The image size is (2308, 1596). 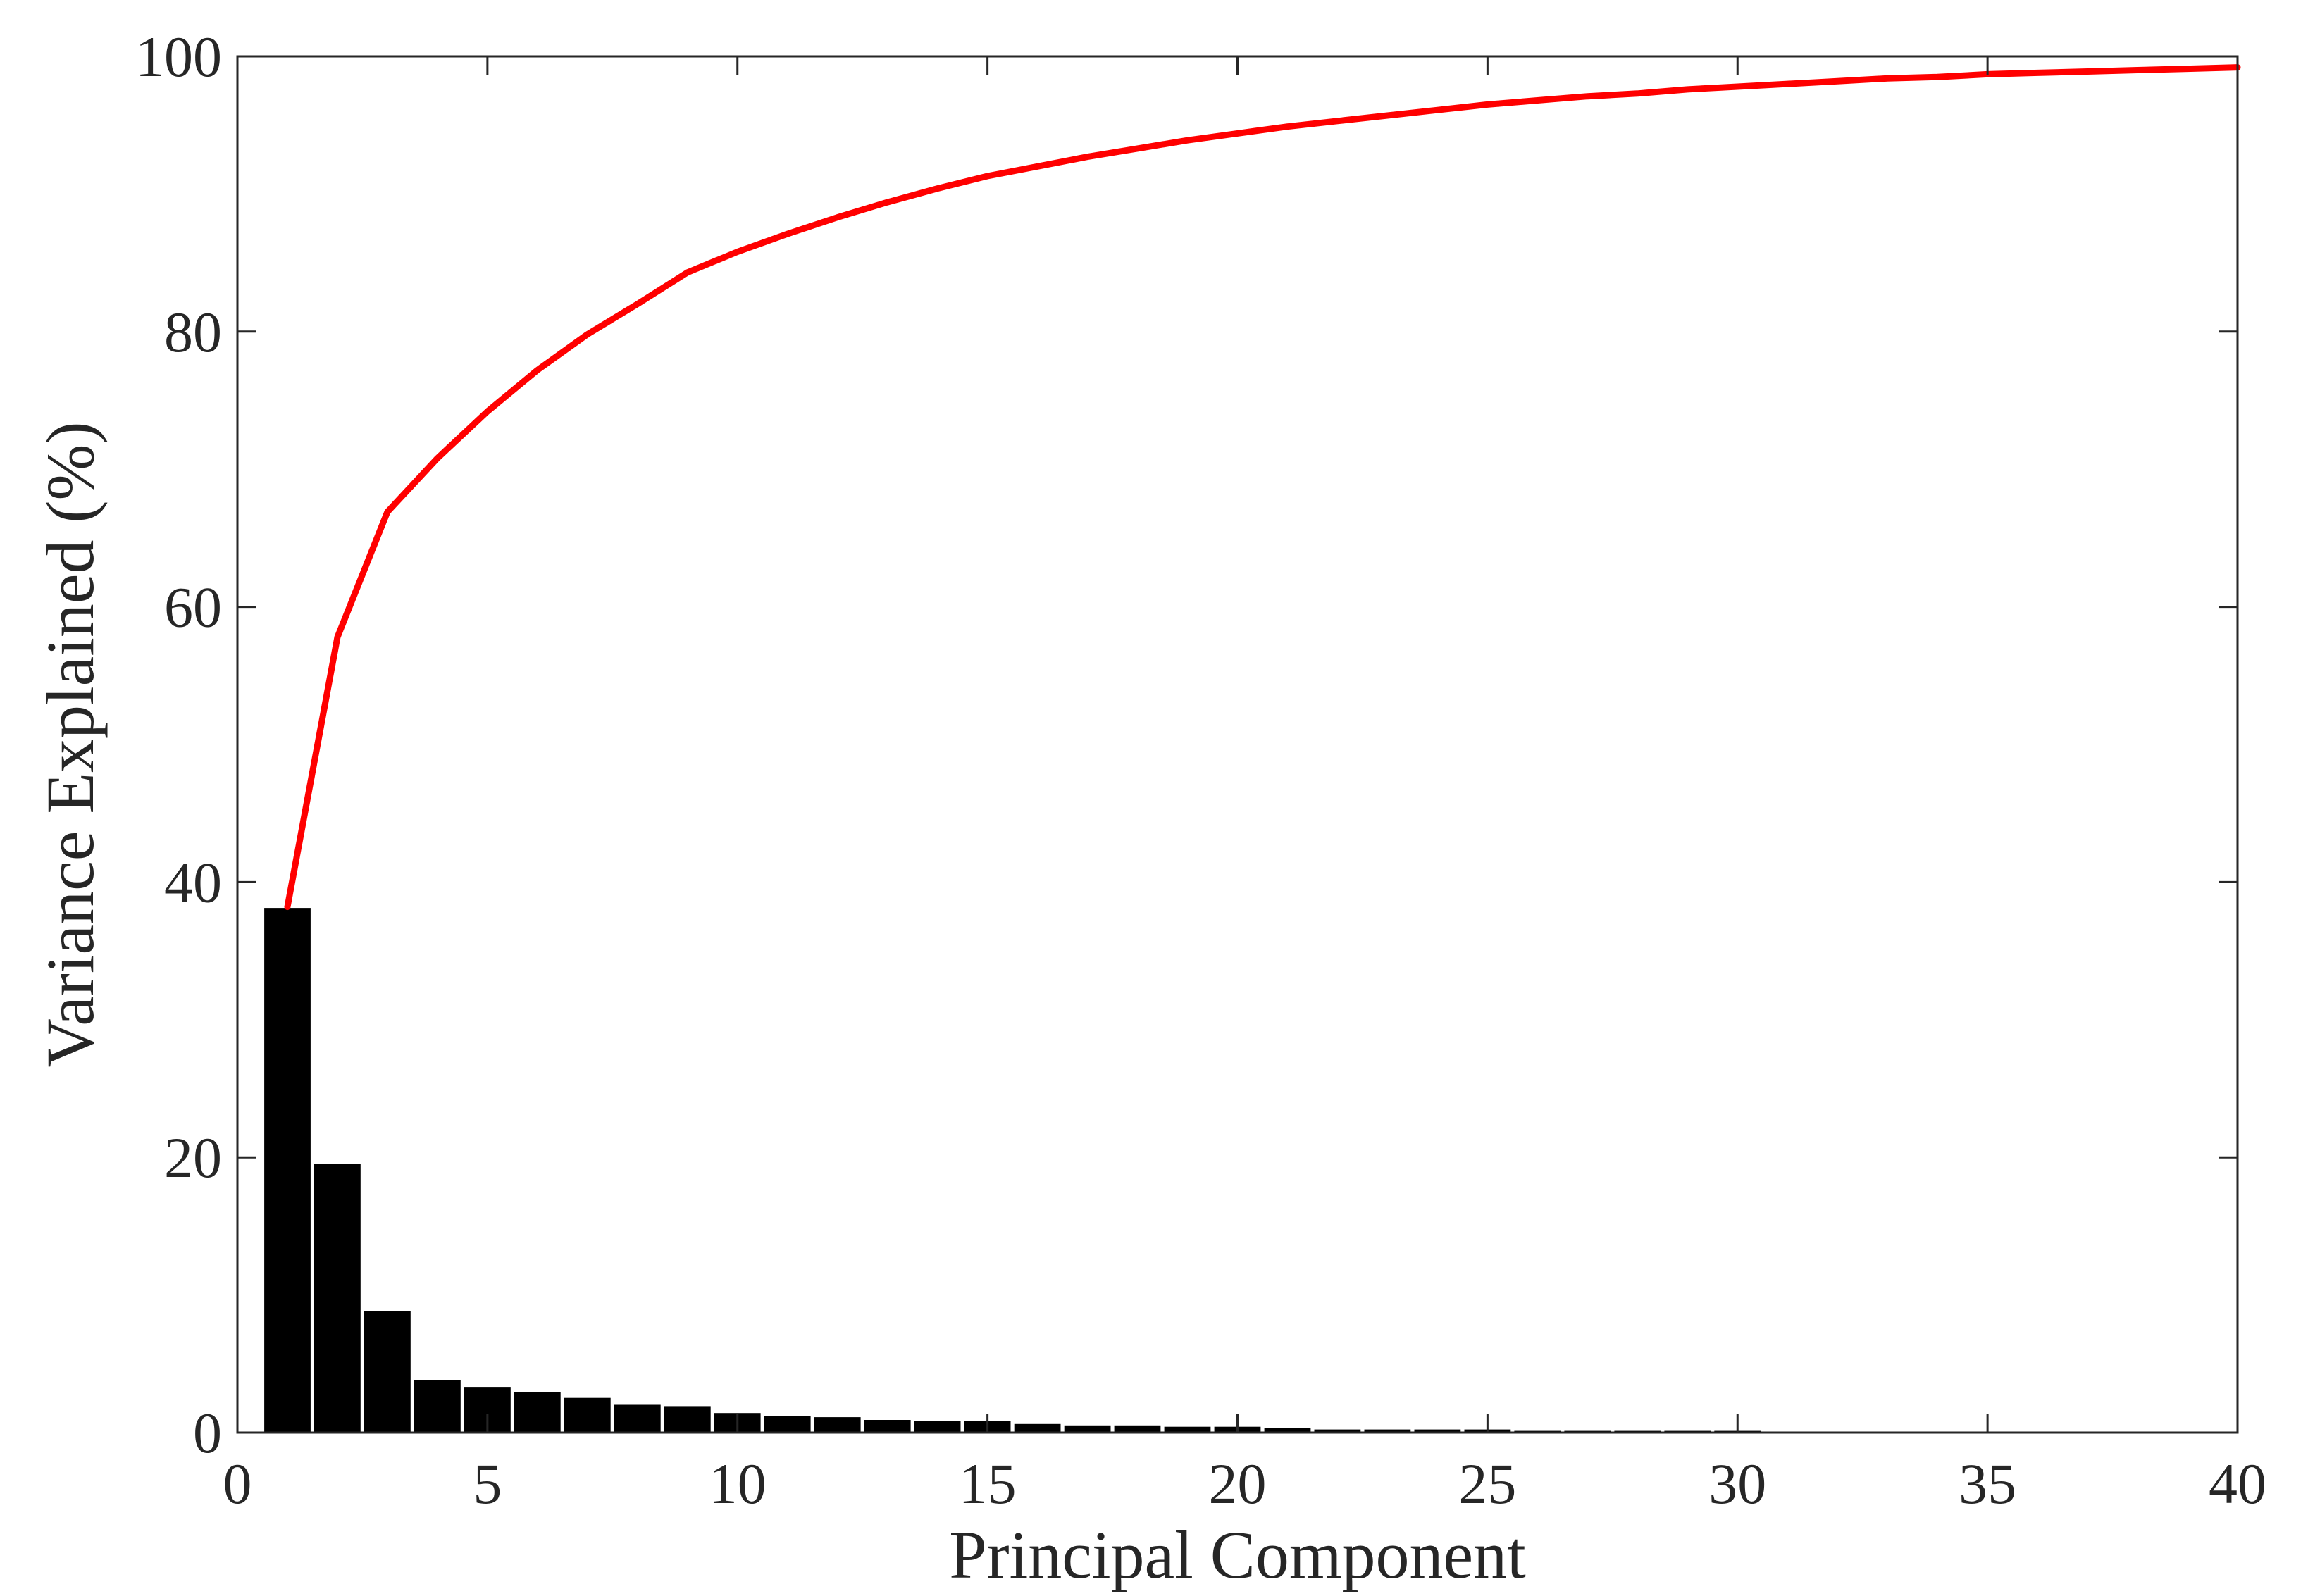 I want to click on y-tick-label: 40, so click(x=193, y=882).